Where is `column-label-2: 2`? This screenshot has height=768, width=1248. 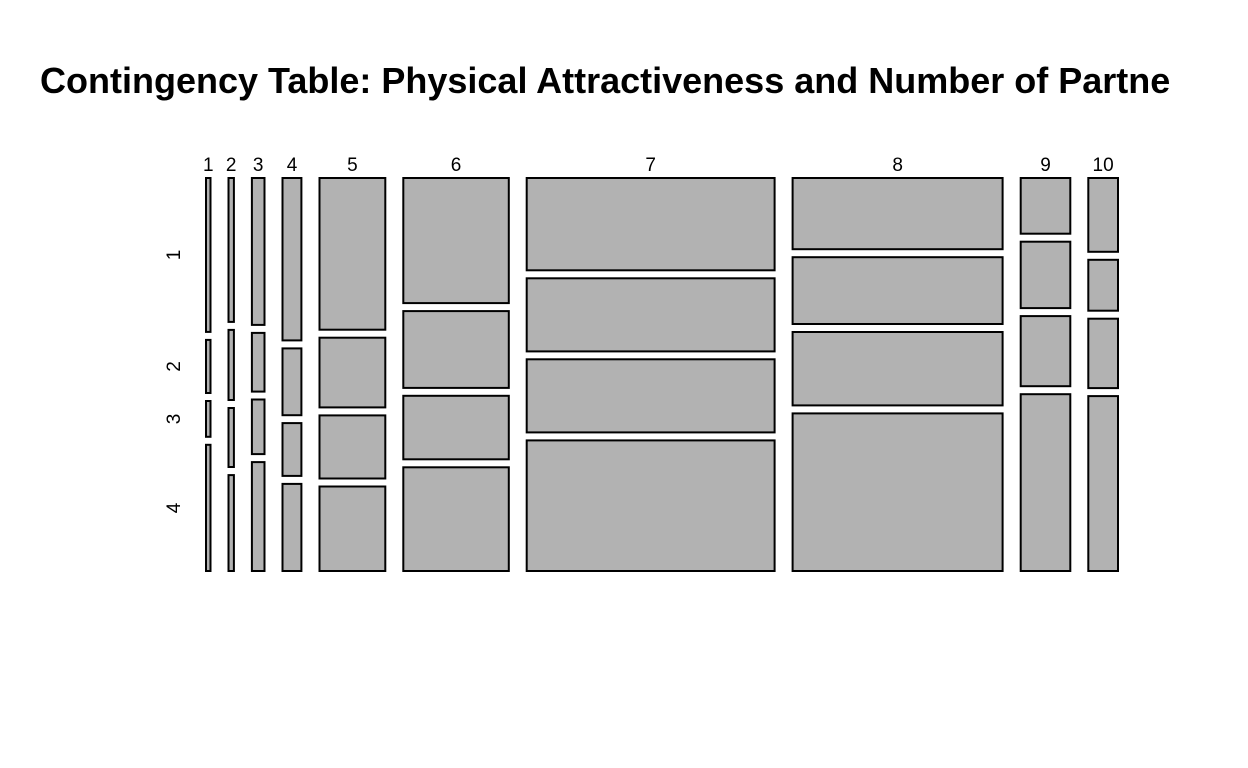 column-label-2: 2 is located at coordinates (231, 165).